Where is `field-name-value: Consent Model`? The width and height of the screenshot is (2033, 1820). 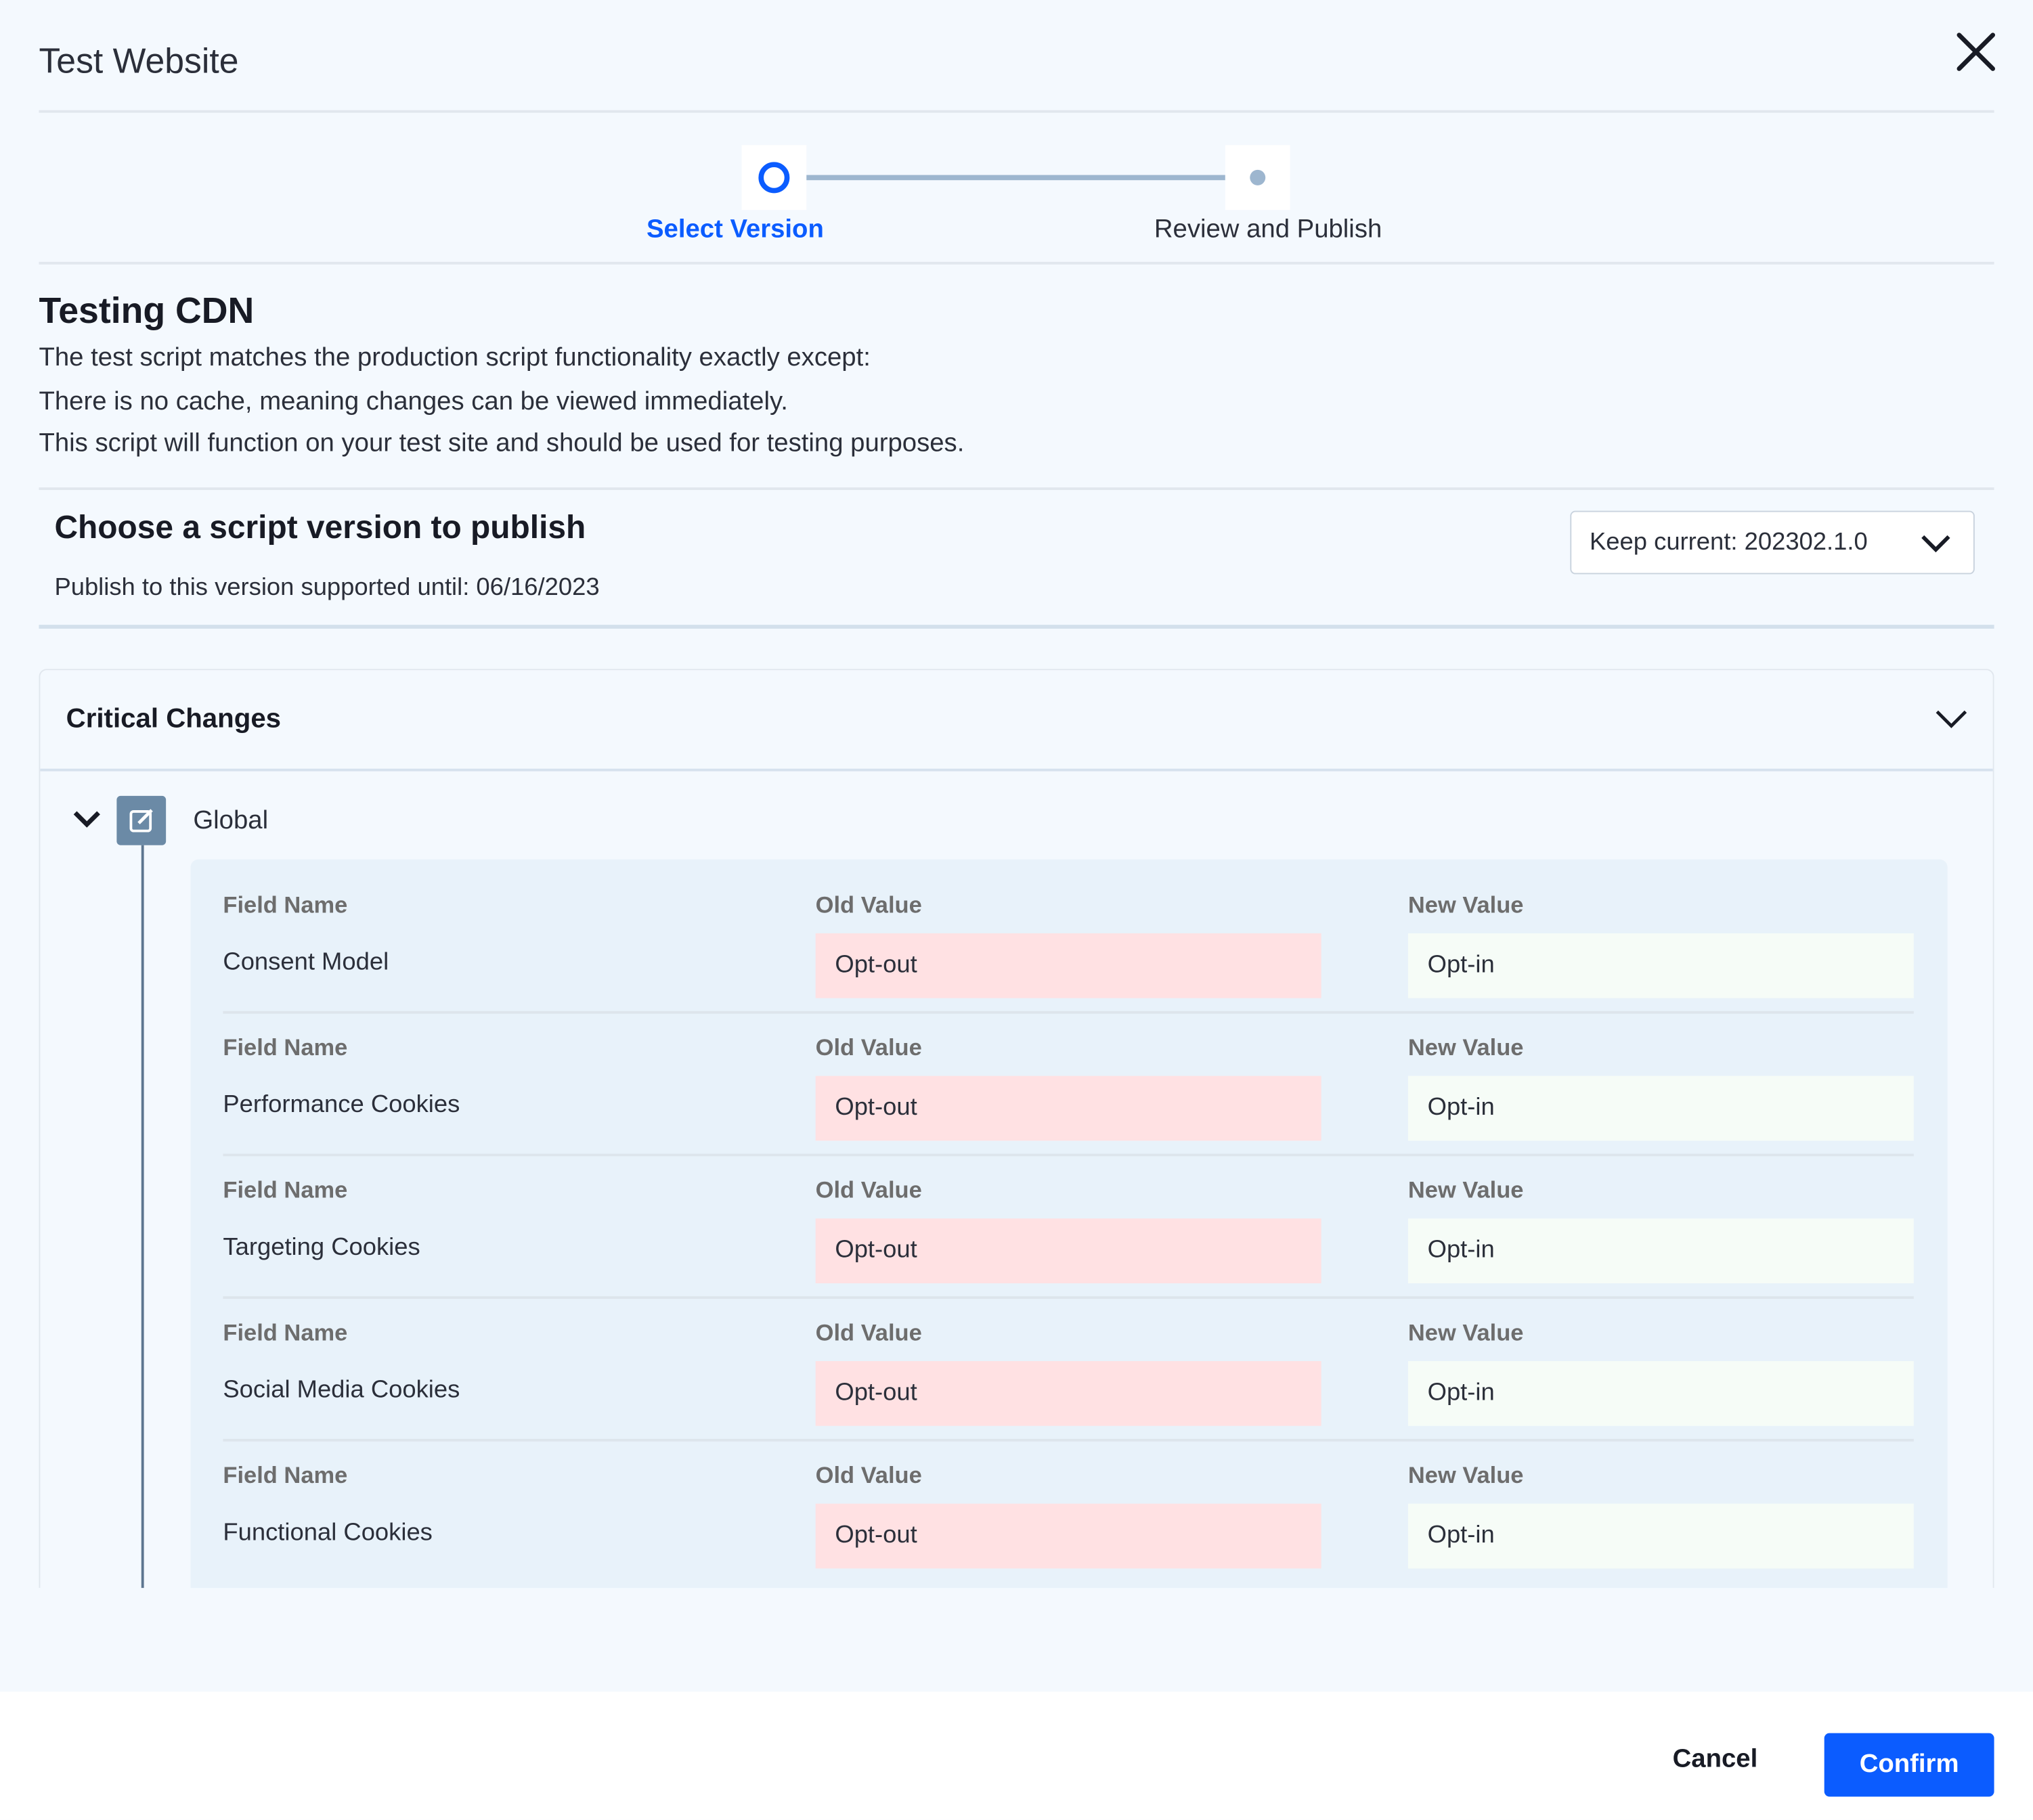 field-name-value: Consent Model is located at coordinates (306, 962).